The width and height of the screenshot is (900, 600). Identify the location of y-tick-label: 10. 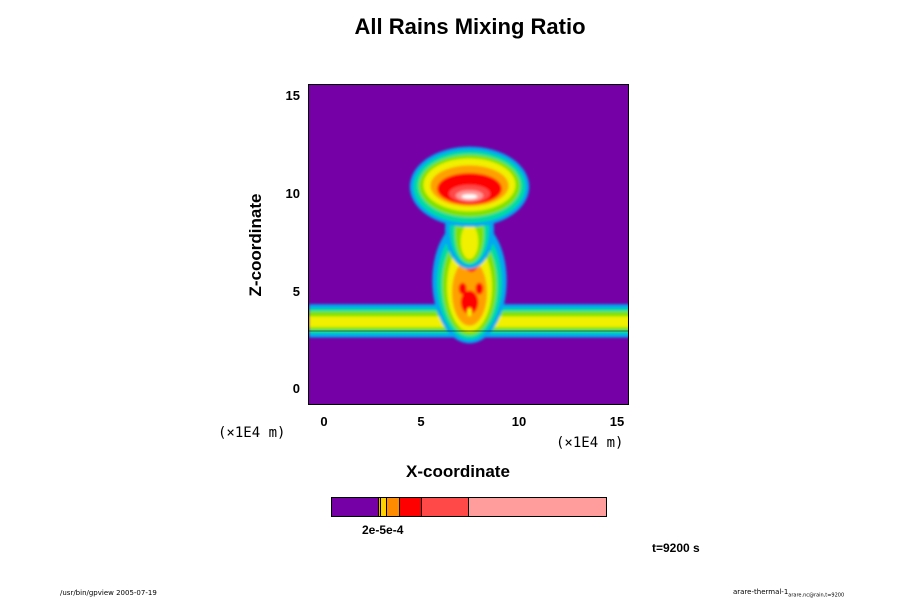
(292, 193).